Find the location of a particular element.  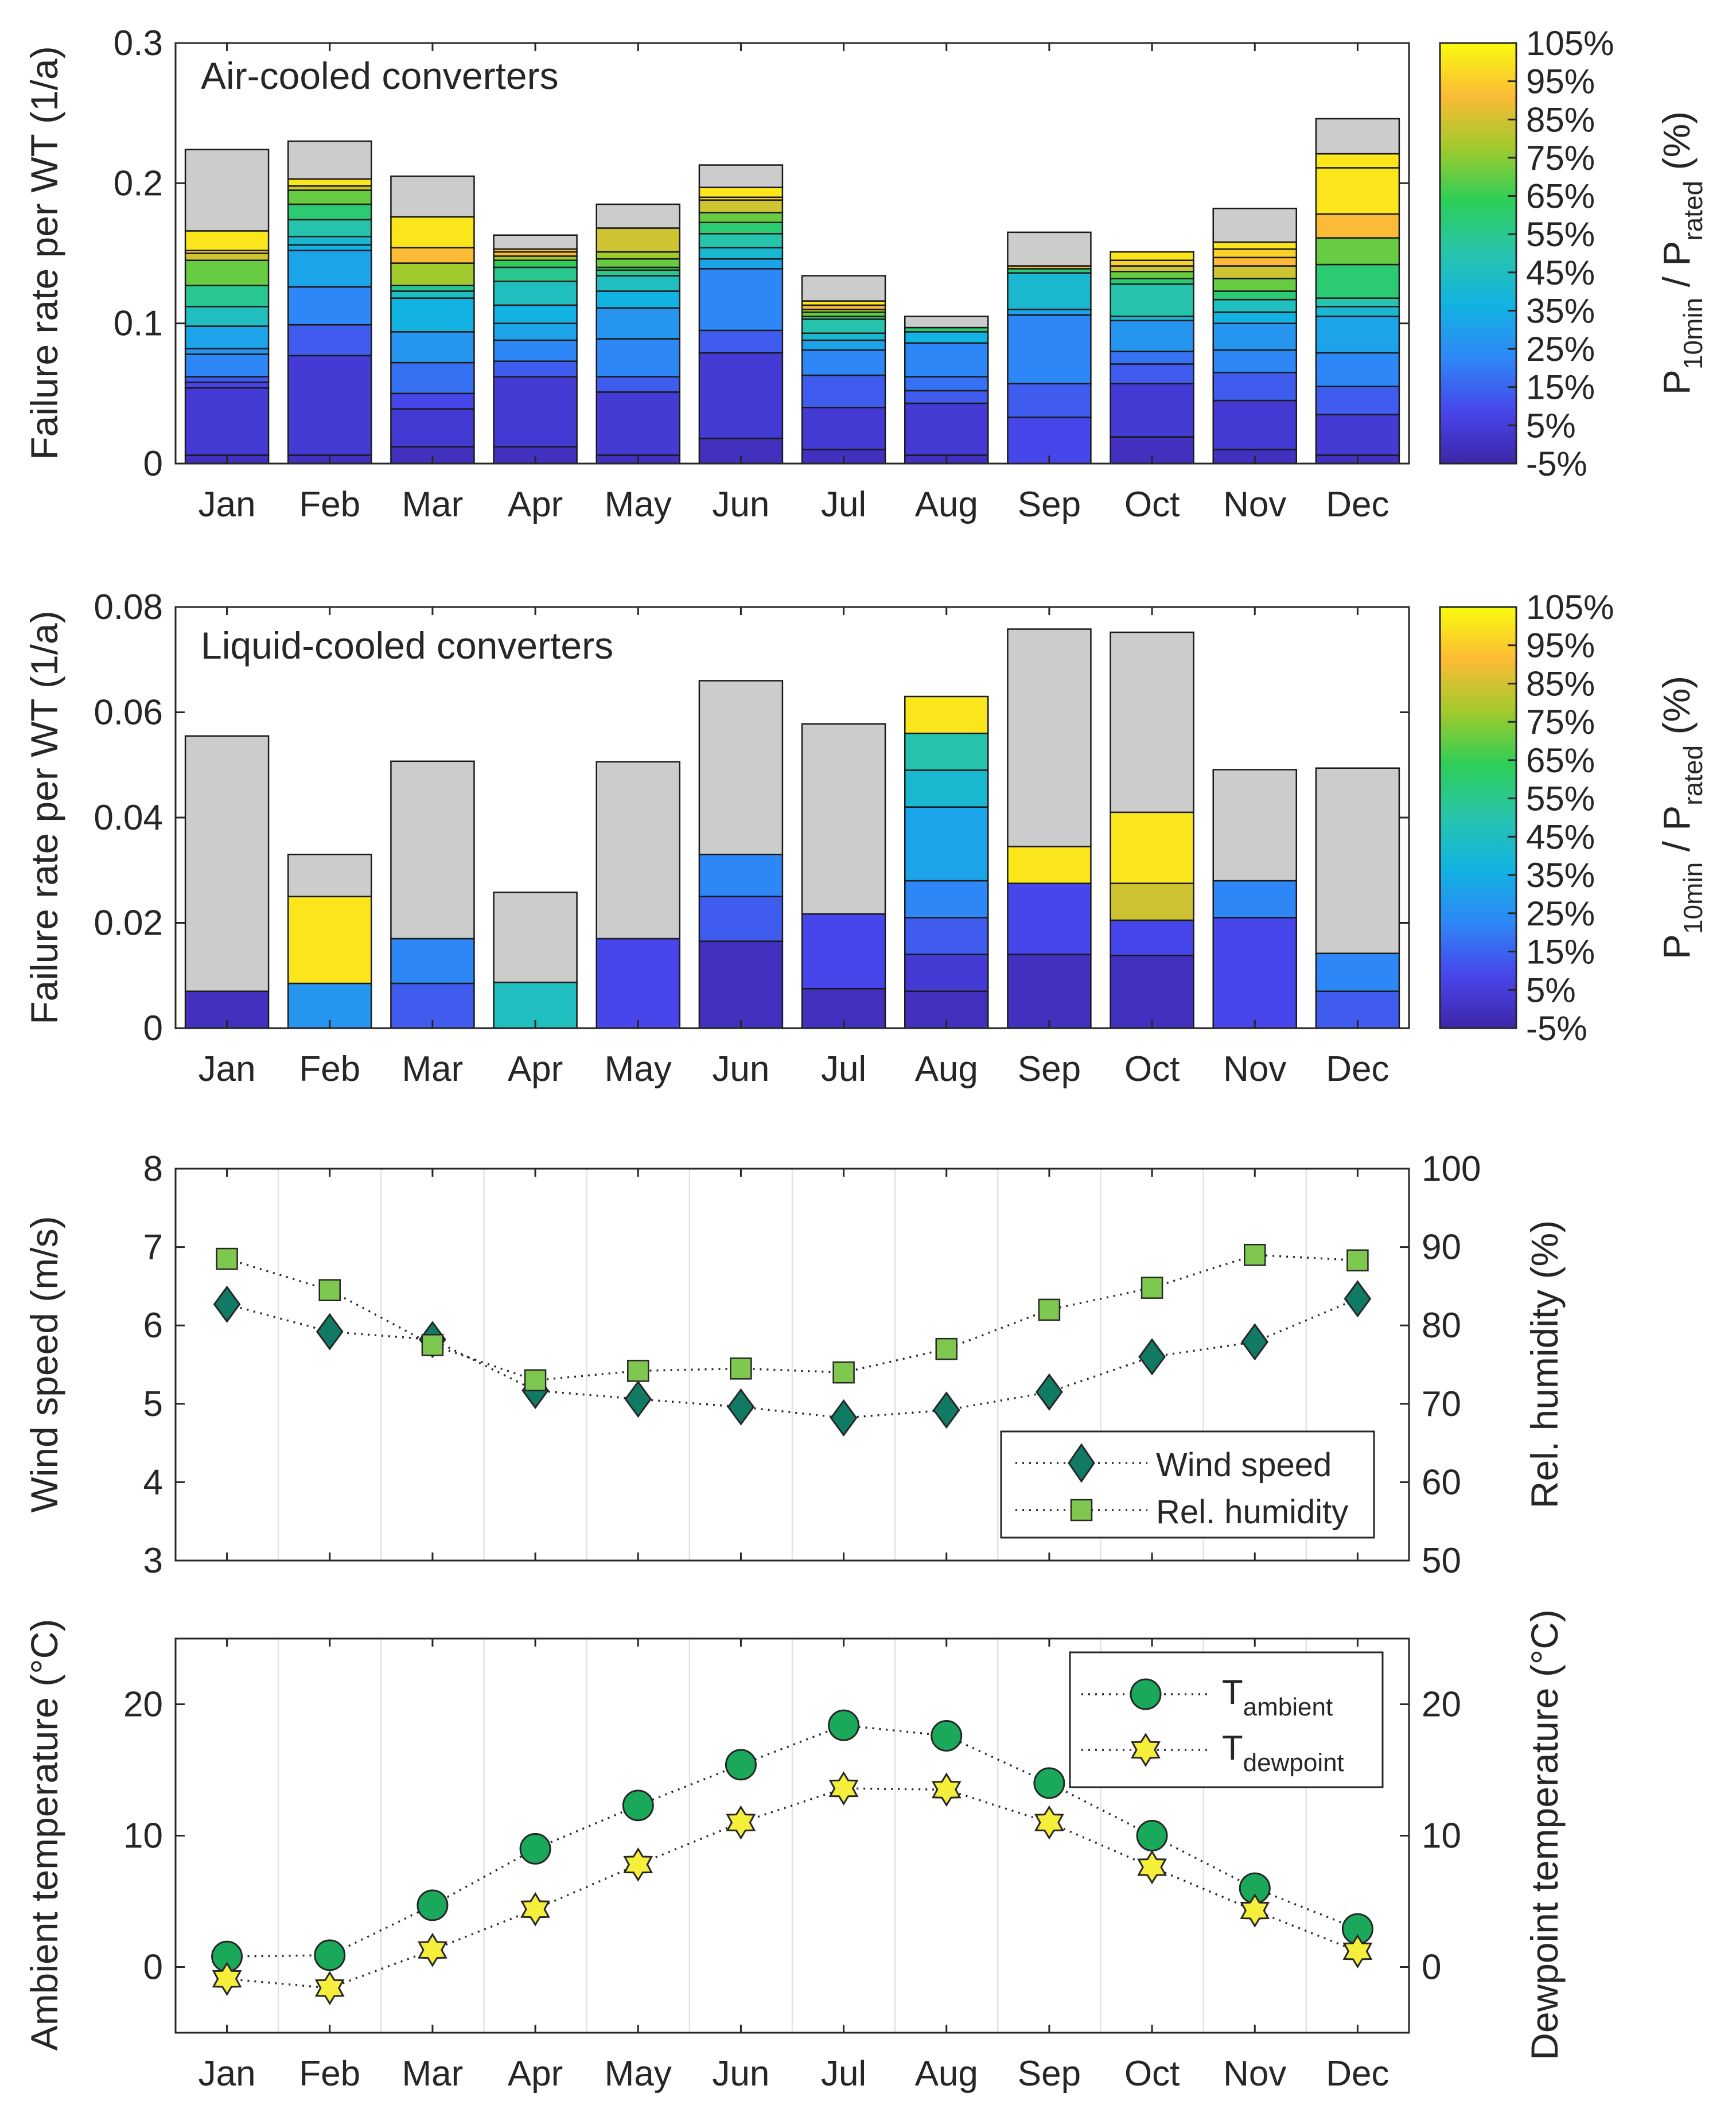

ambient-temperature-axis-label: Ambient temperature (°C) is located at coordinates (44, 1835).